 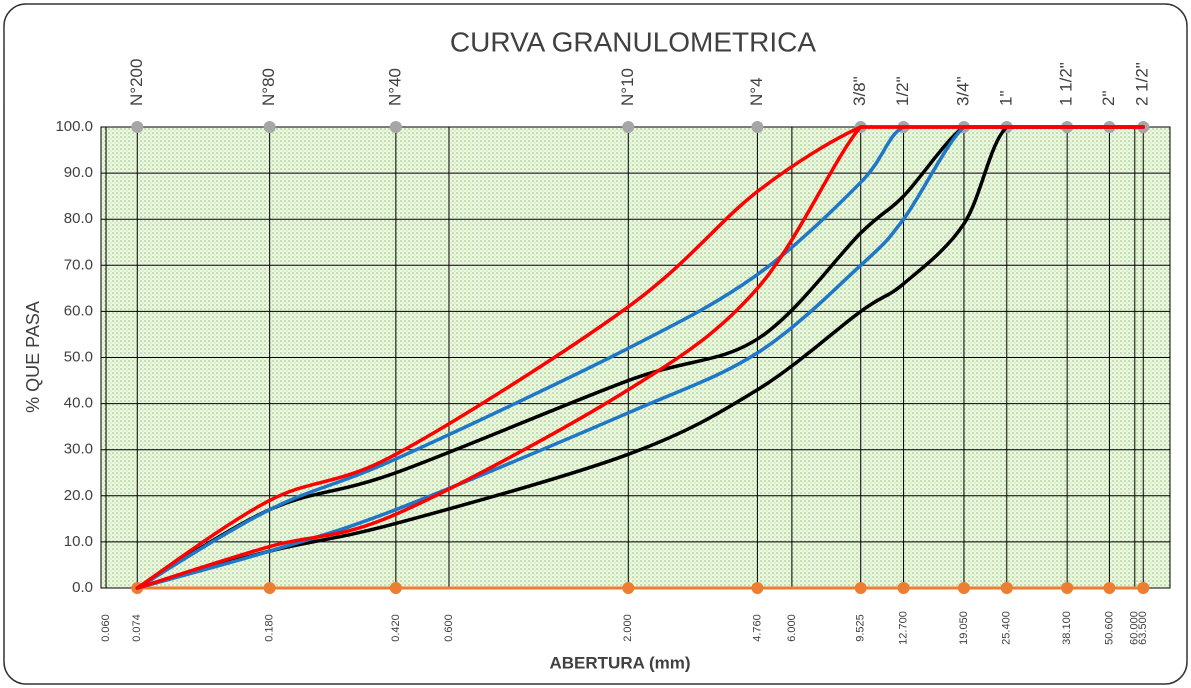 I want to click on sieve-label: N°40, so click(x=394, y=87).